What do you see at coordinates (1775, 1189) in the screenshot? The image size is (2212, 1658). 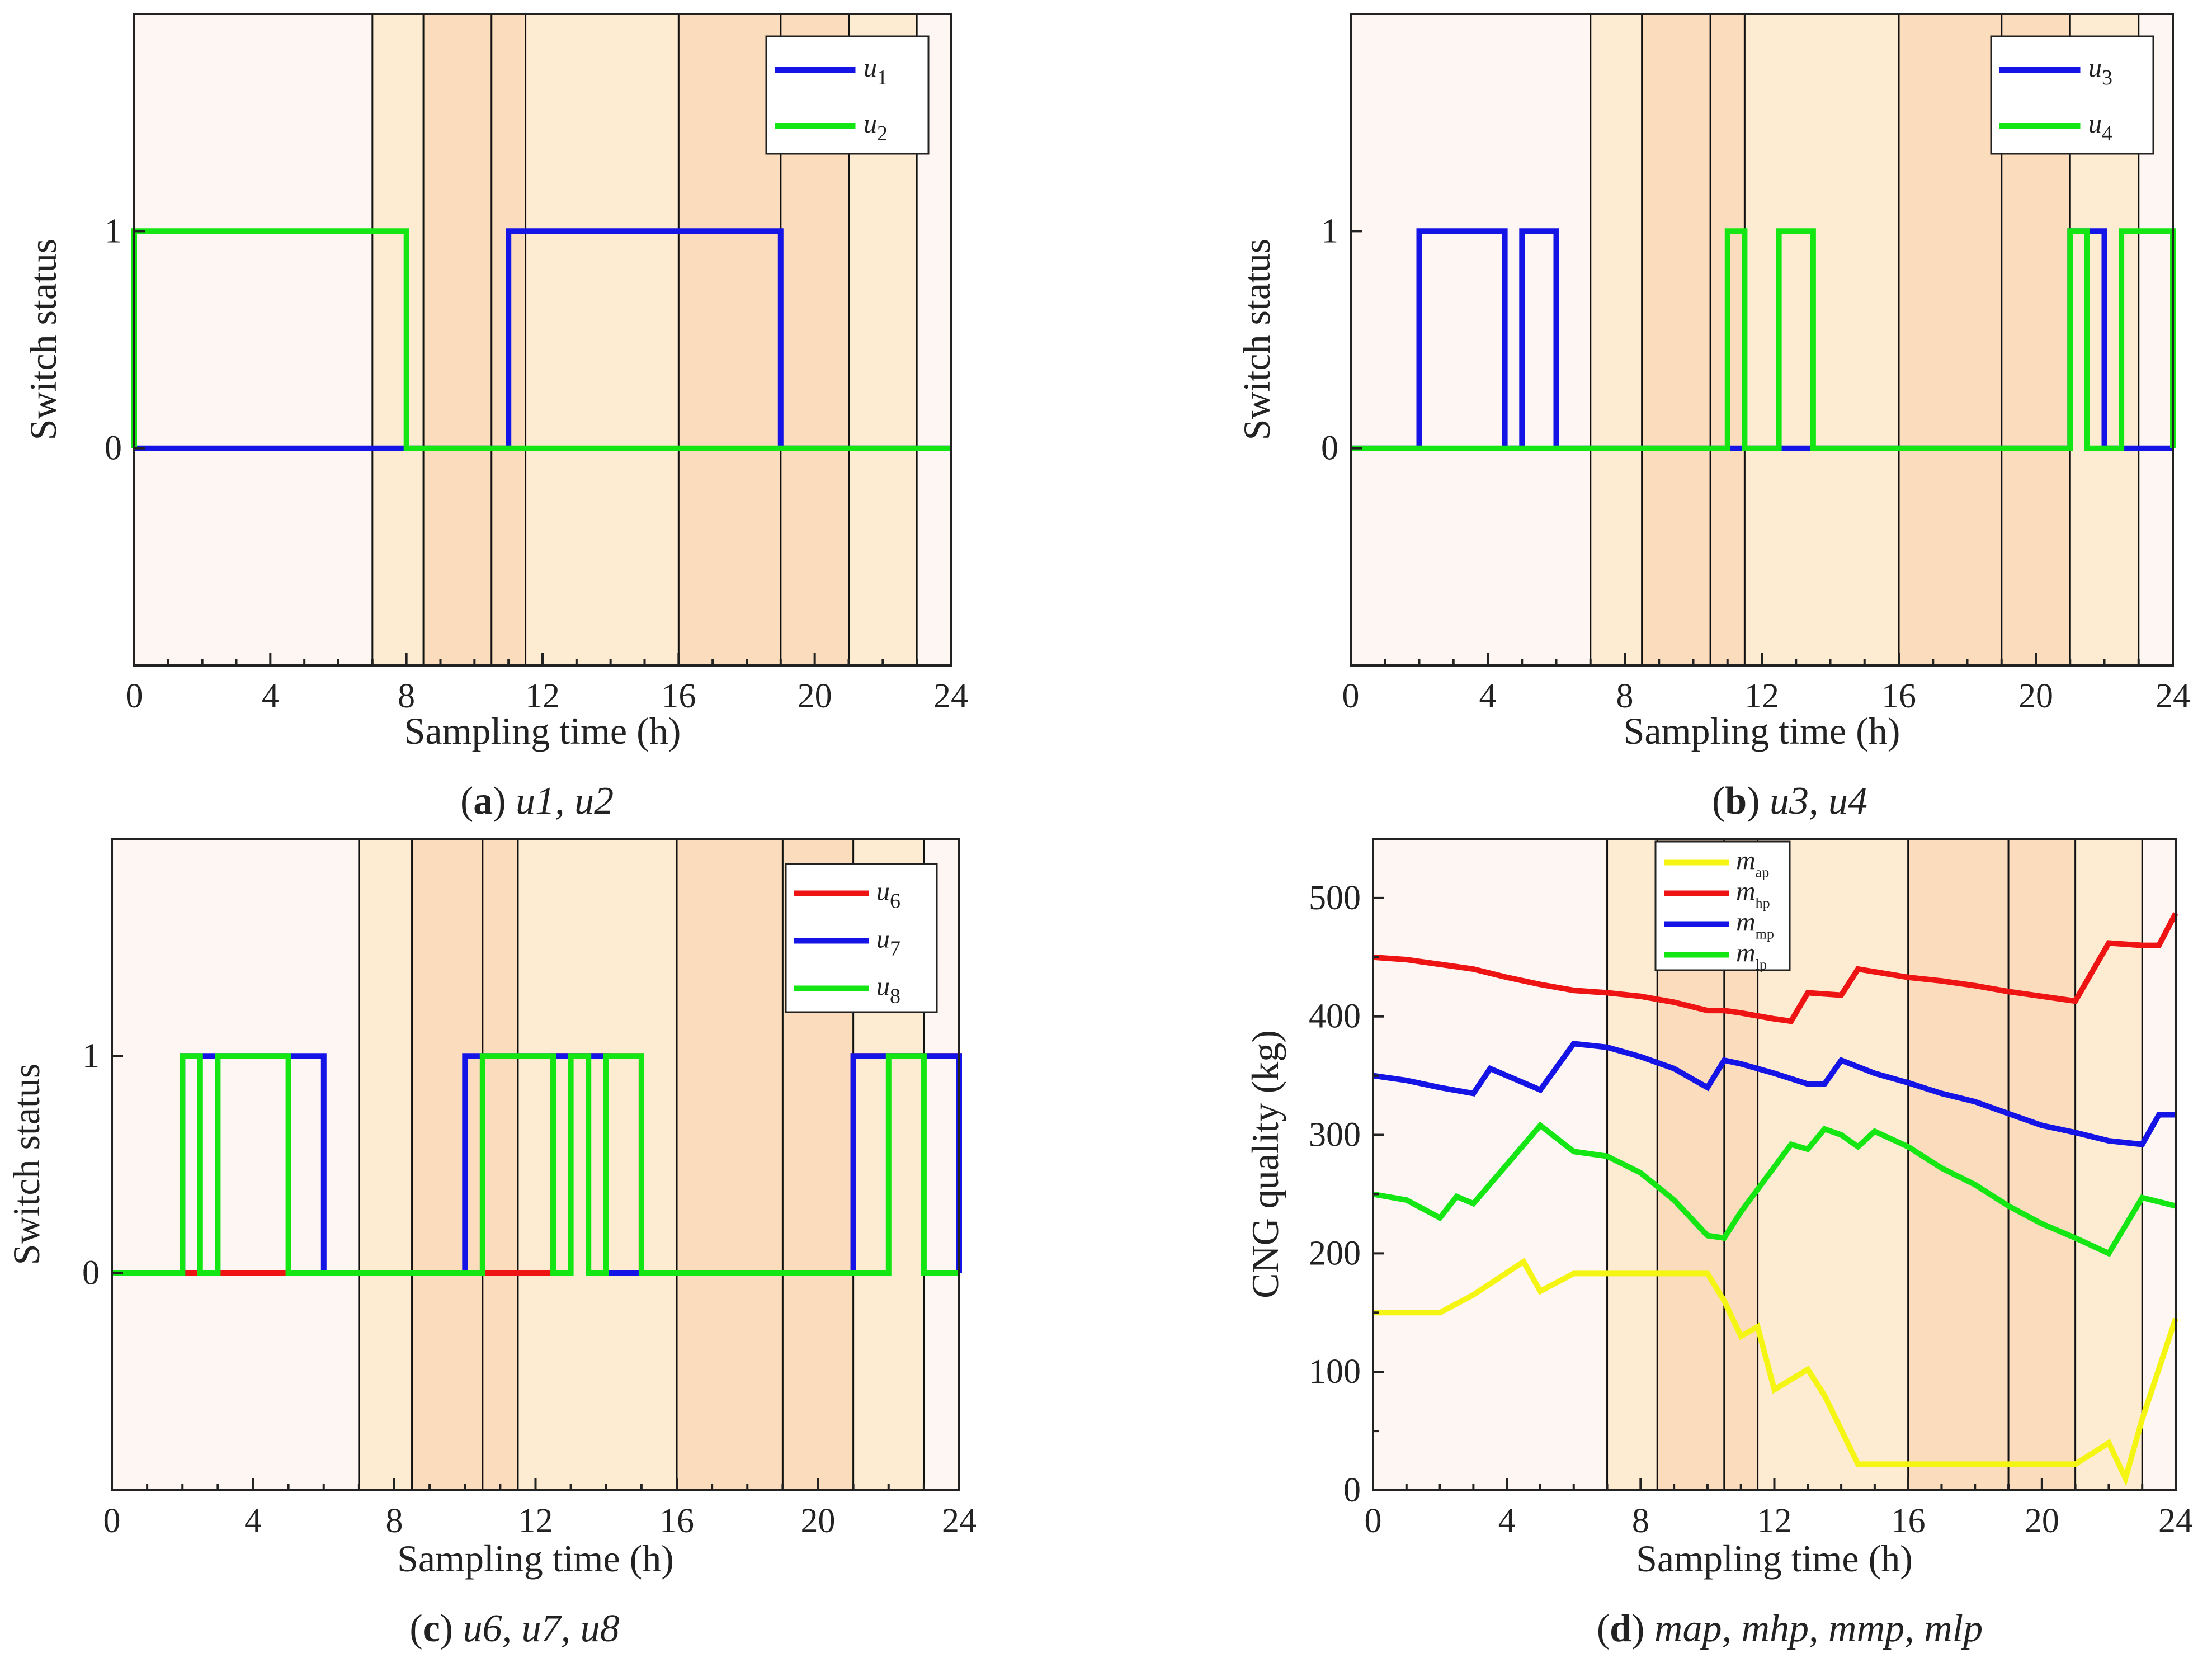 I see `series-mlp` at bounding box center [1775, 1189].